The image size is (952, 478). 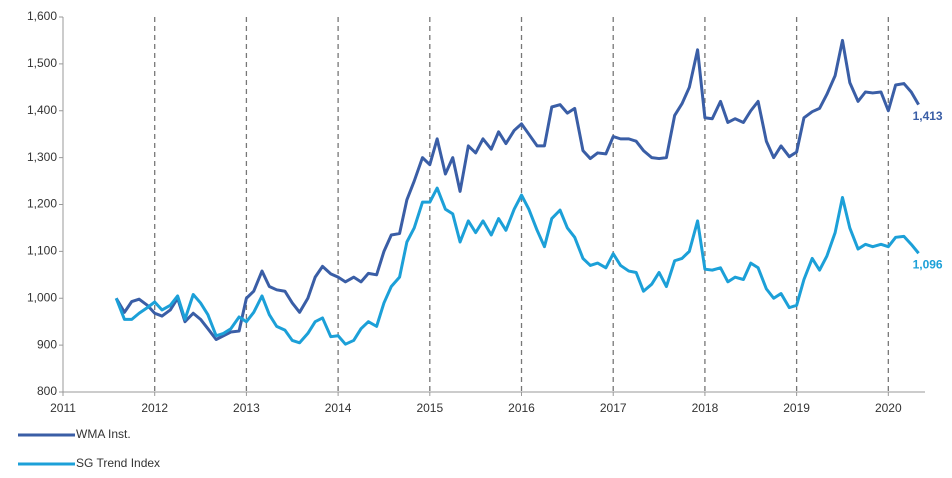 I want to click on y-tick-label: 1,400, so click(x=42, y=110).